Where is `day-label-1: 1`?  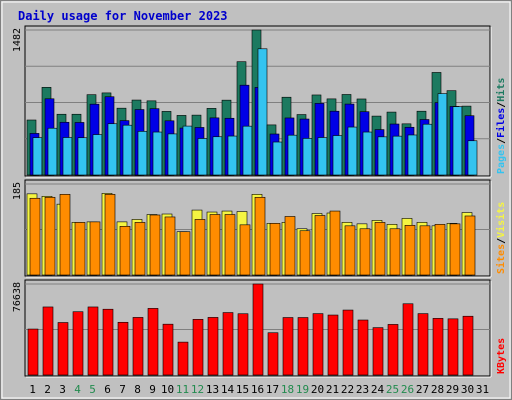
day-label-1: 1 is located at coordinates (32, 389).